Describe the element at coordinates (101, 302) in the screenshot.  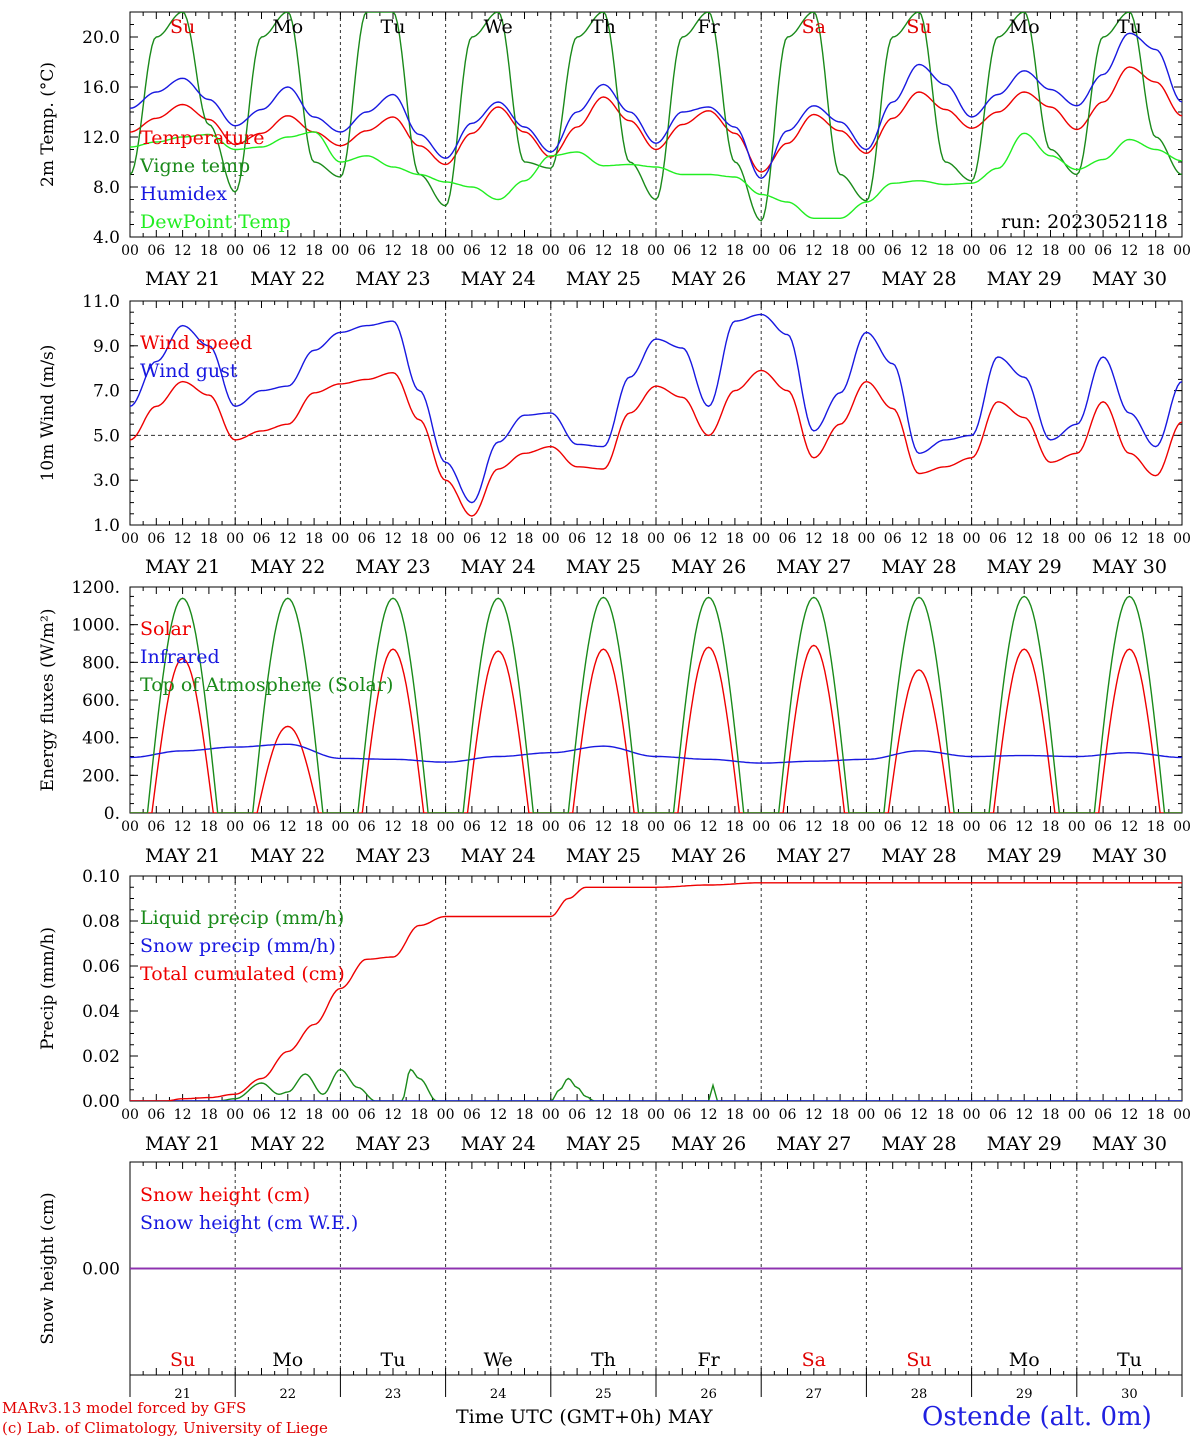
I see `wind-ytick-label: 11.0` at that location.